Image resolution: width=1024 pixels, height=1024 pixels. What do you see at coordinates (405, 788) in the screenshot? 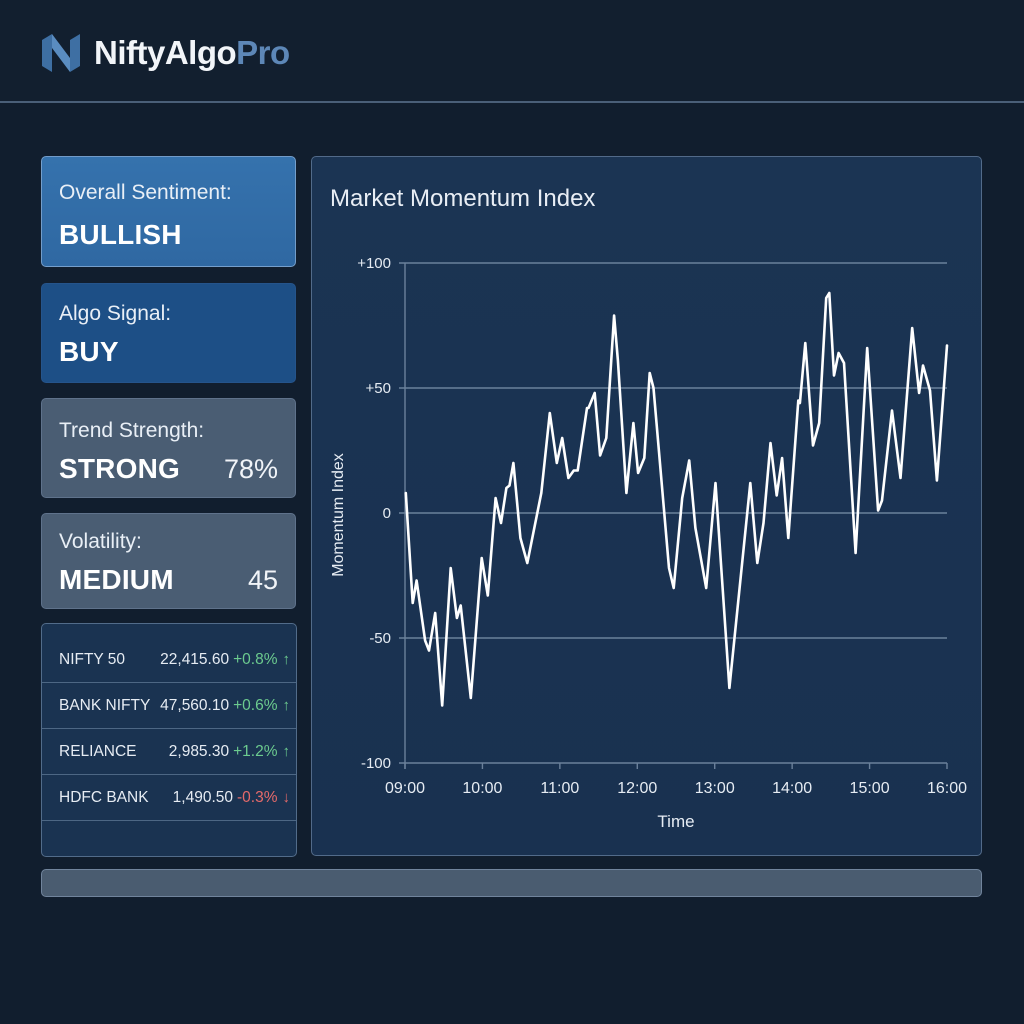
I see `x-tick-label: 09:00` at bounding box center [405, 788].